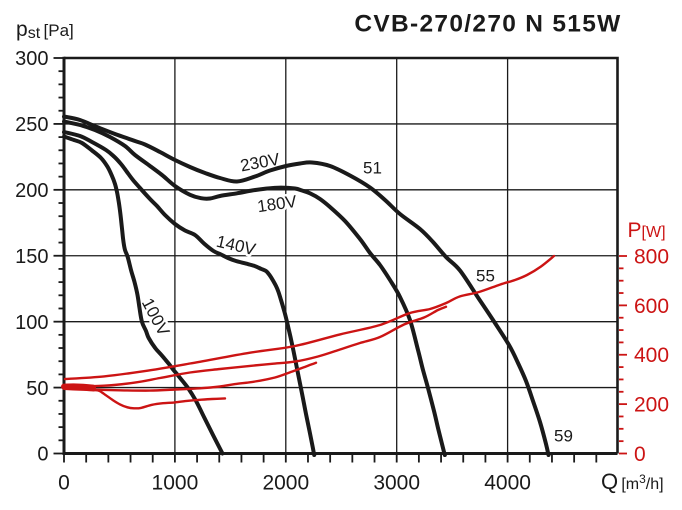 Image resolution: width=682 pixels, height=510 pixels. Describe the element at coordinates (651, 257) in the screenshot. I see `svg-text: 800` at that location.